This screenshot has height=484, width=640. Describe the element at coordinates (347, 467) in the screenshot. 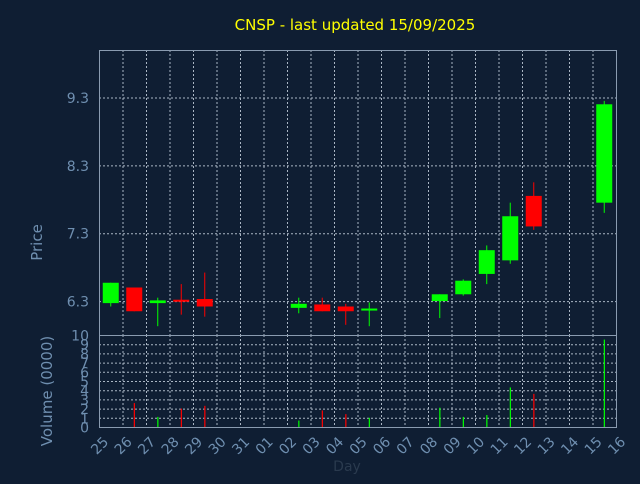

I see `x-axis-label: Day` at that location.